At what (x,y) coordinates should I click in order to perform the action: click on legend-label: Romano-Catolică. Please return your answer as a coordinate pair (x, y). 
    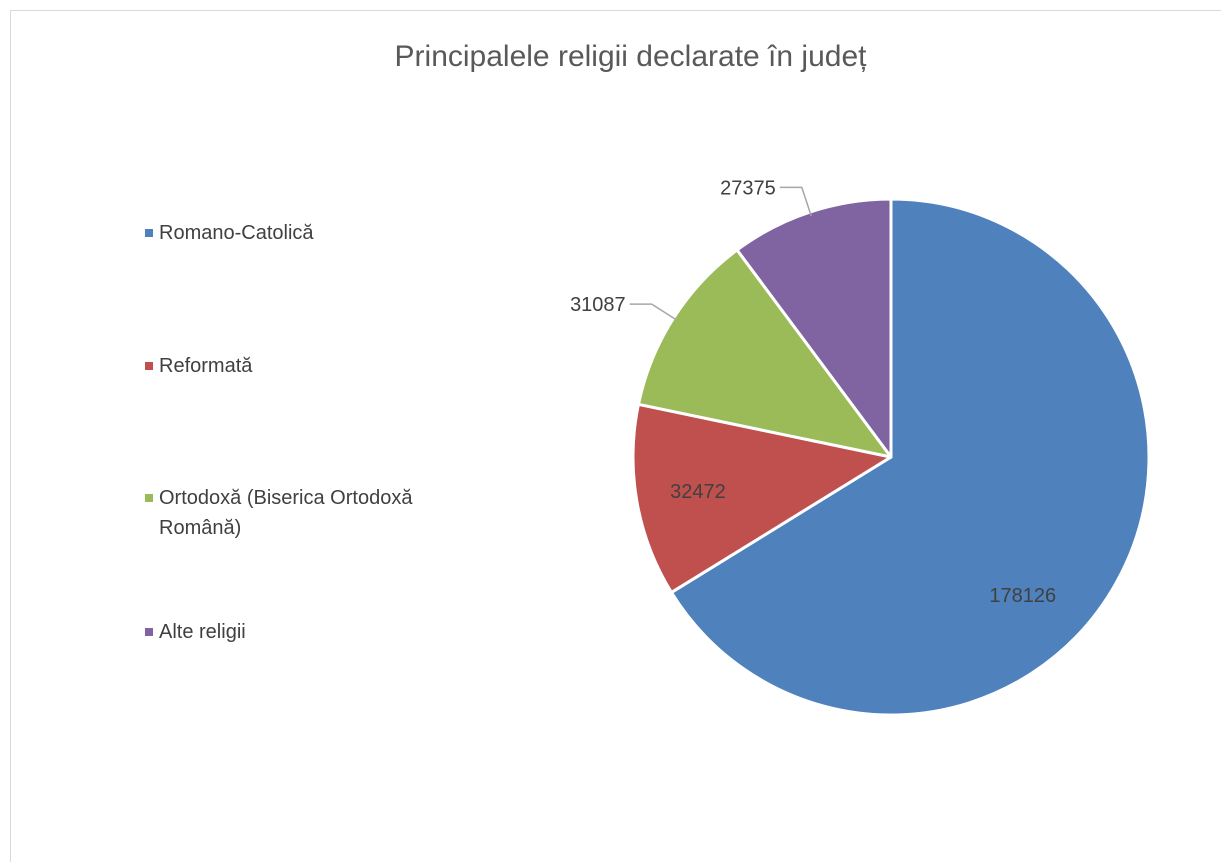
    Looking at the image, I should click on (236, 233).